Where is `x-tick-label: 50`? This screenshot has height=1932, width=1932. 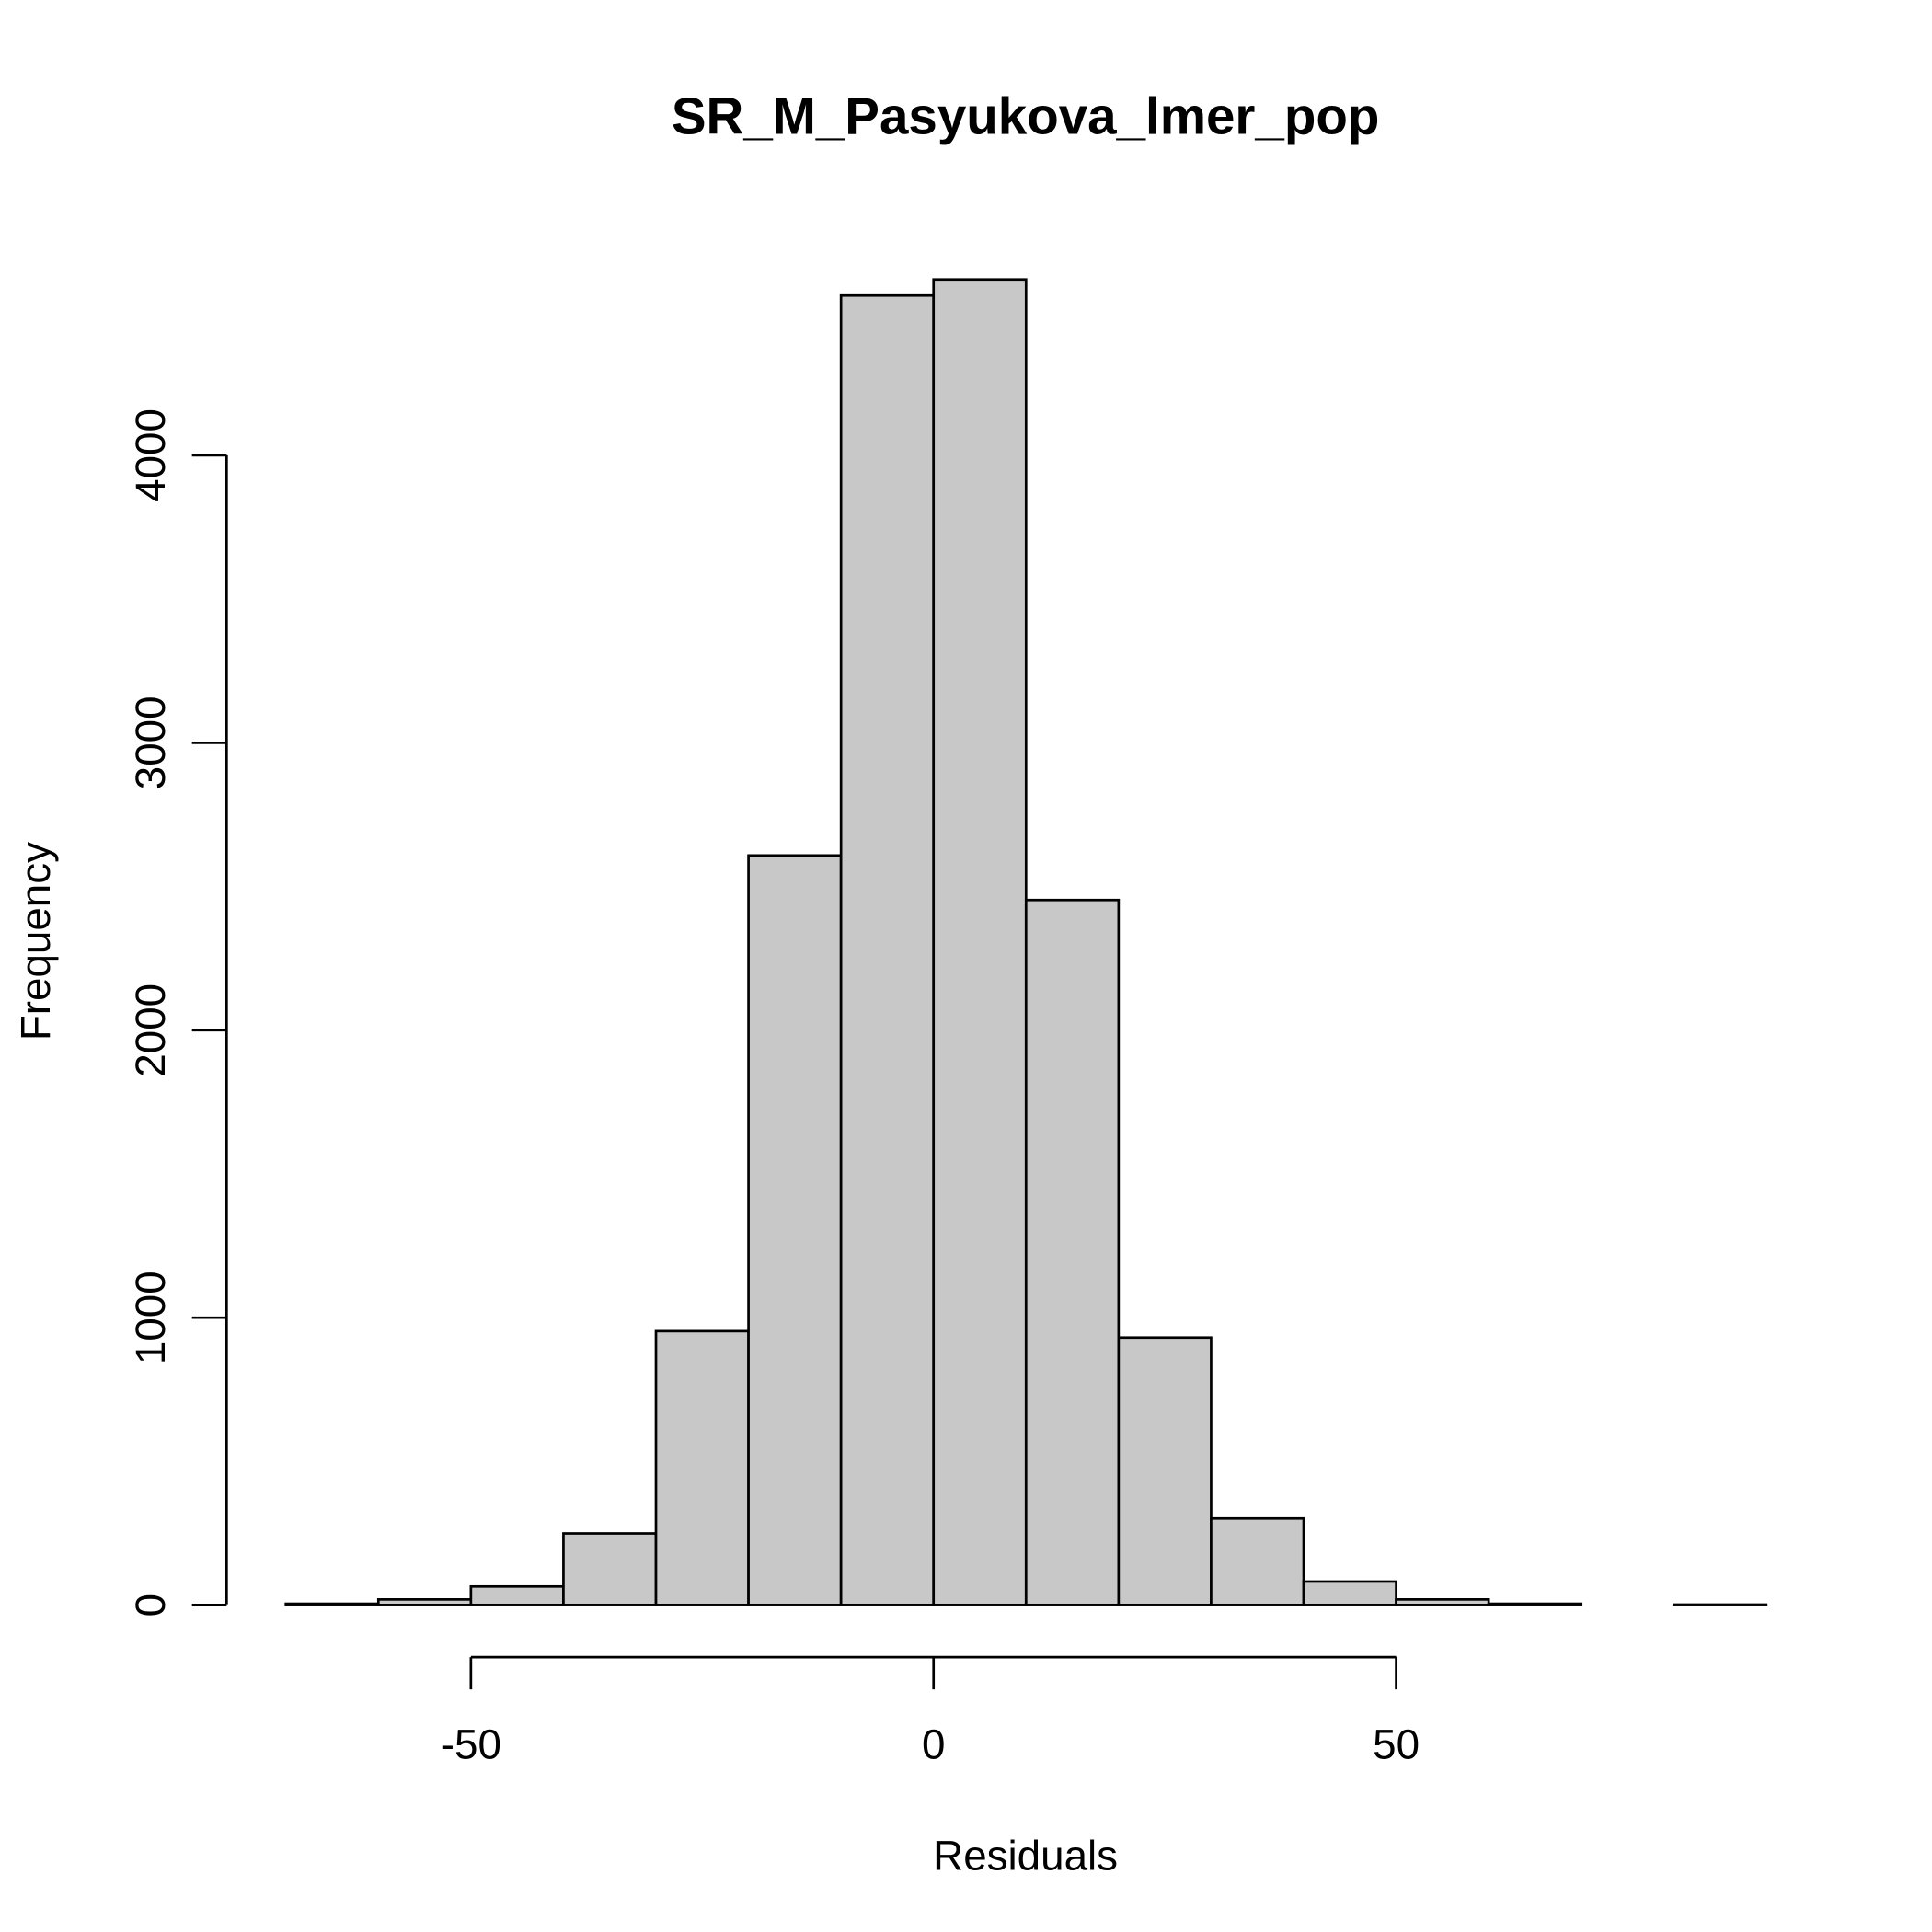 x-tick-label: 50 is located at coordinates (1396, 1744).